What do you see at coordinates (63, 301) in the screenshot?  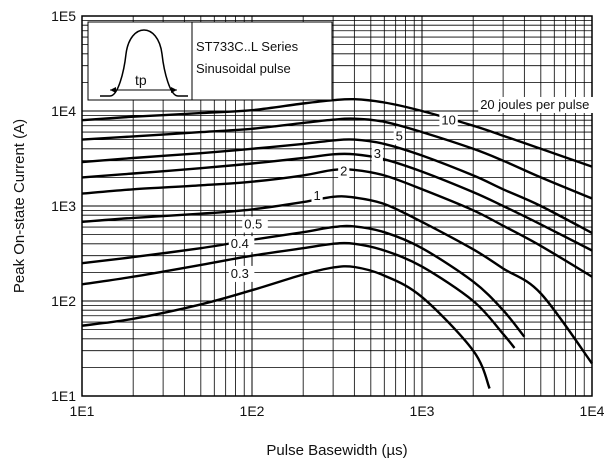 I see `y-tick-label: 1E2` at bounding box center [63, 301].